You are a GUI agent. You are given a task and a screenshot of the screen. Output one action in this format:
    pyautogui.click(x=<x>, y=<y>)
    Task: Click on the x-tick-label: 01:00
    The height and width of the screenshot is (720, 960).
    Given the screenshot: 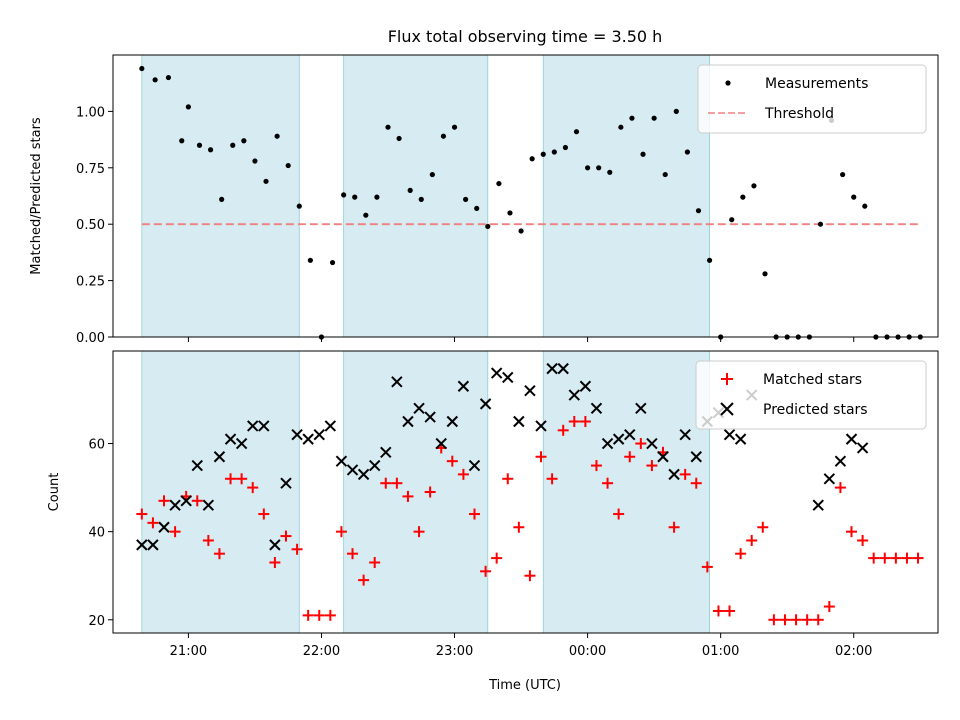 What is the action you would take?
    pyautogui.click(x=720, y=651)
    